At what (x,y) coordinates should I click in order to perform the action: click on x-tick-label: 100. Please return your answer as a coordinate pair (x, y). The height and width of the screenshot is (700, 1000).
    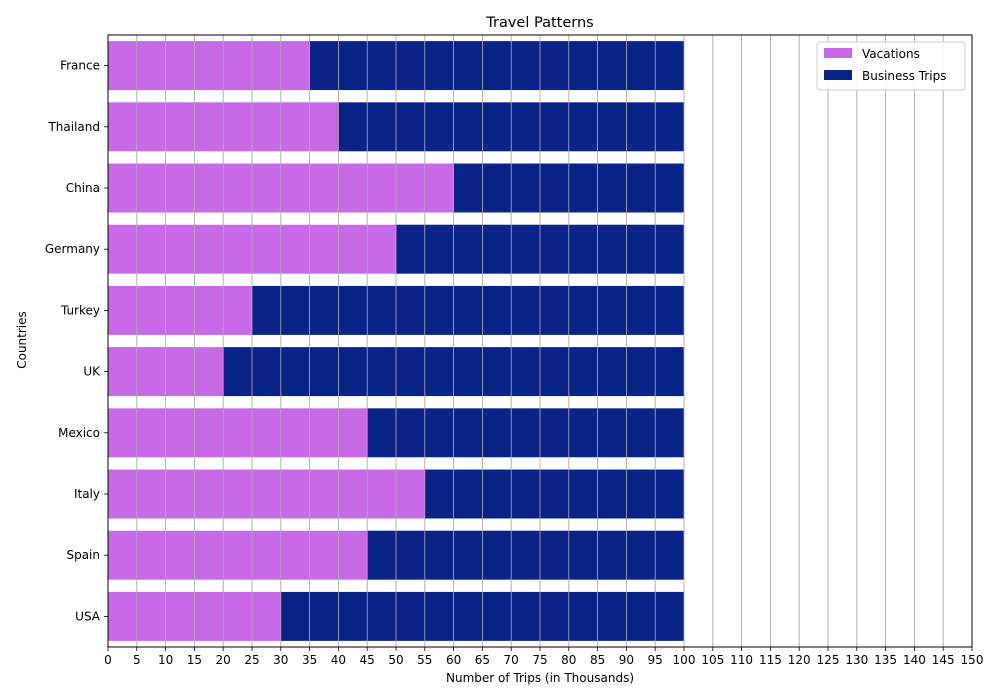
    Looking at the image, I should click on (684, 660).